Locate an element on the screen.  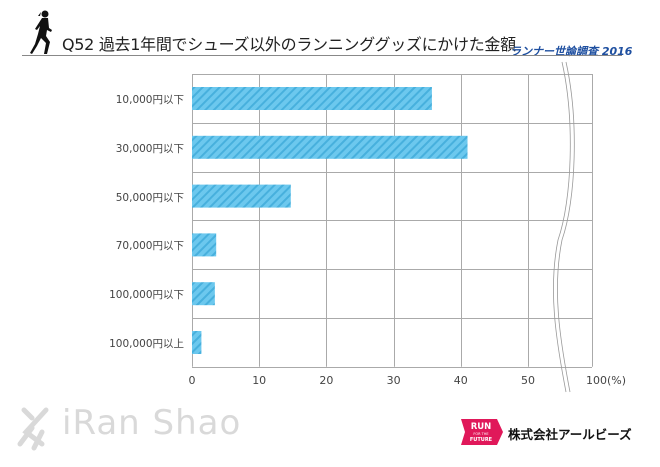
category-label: 70,000円以下 is located at coordinates (149, 246).